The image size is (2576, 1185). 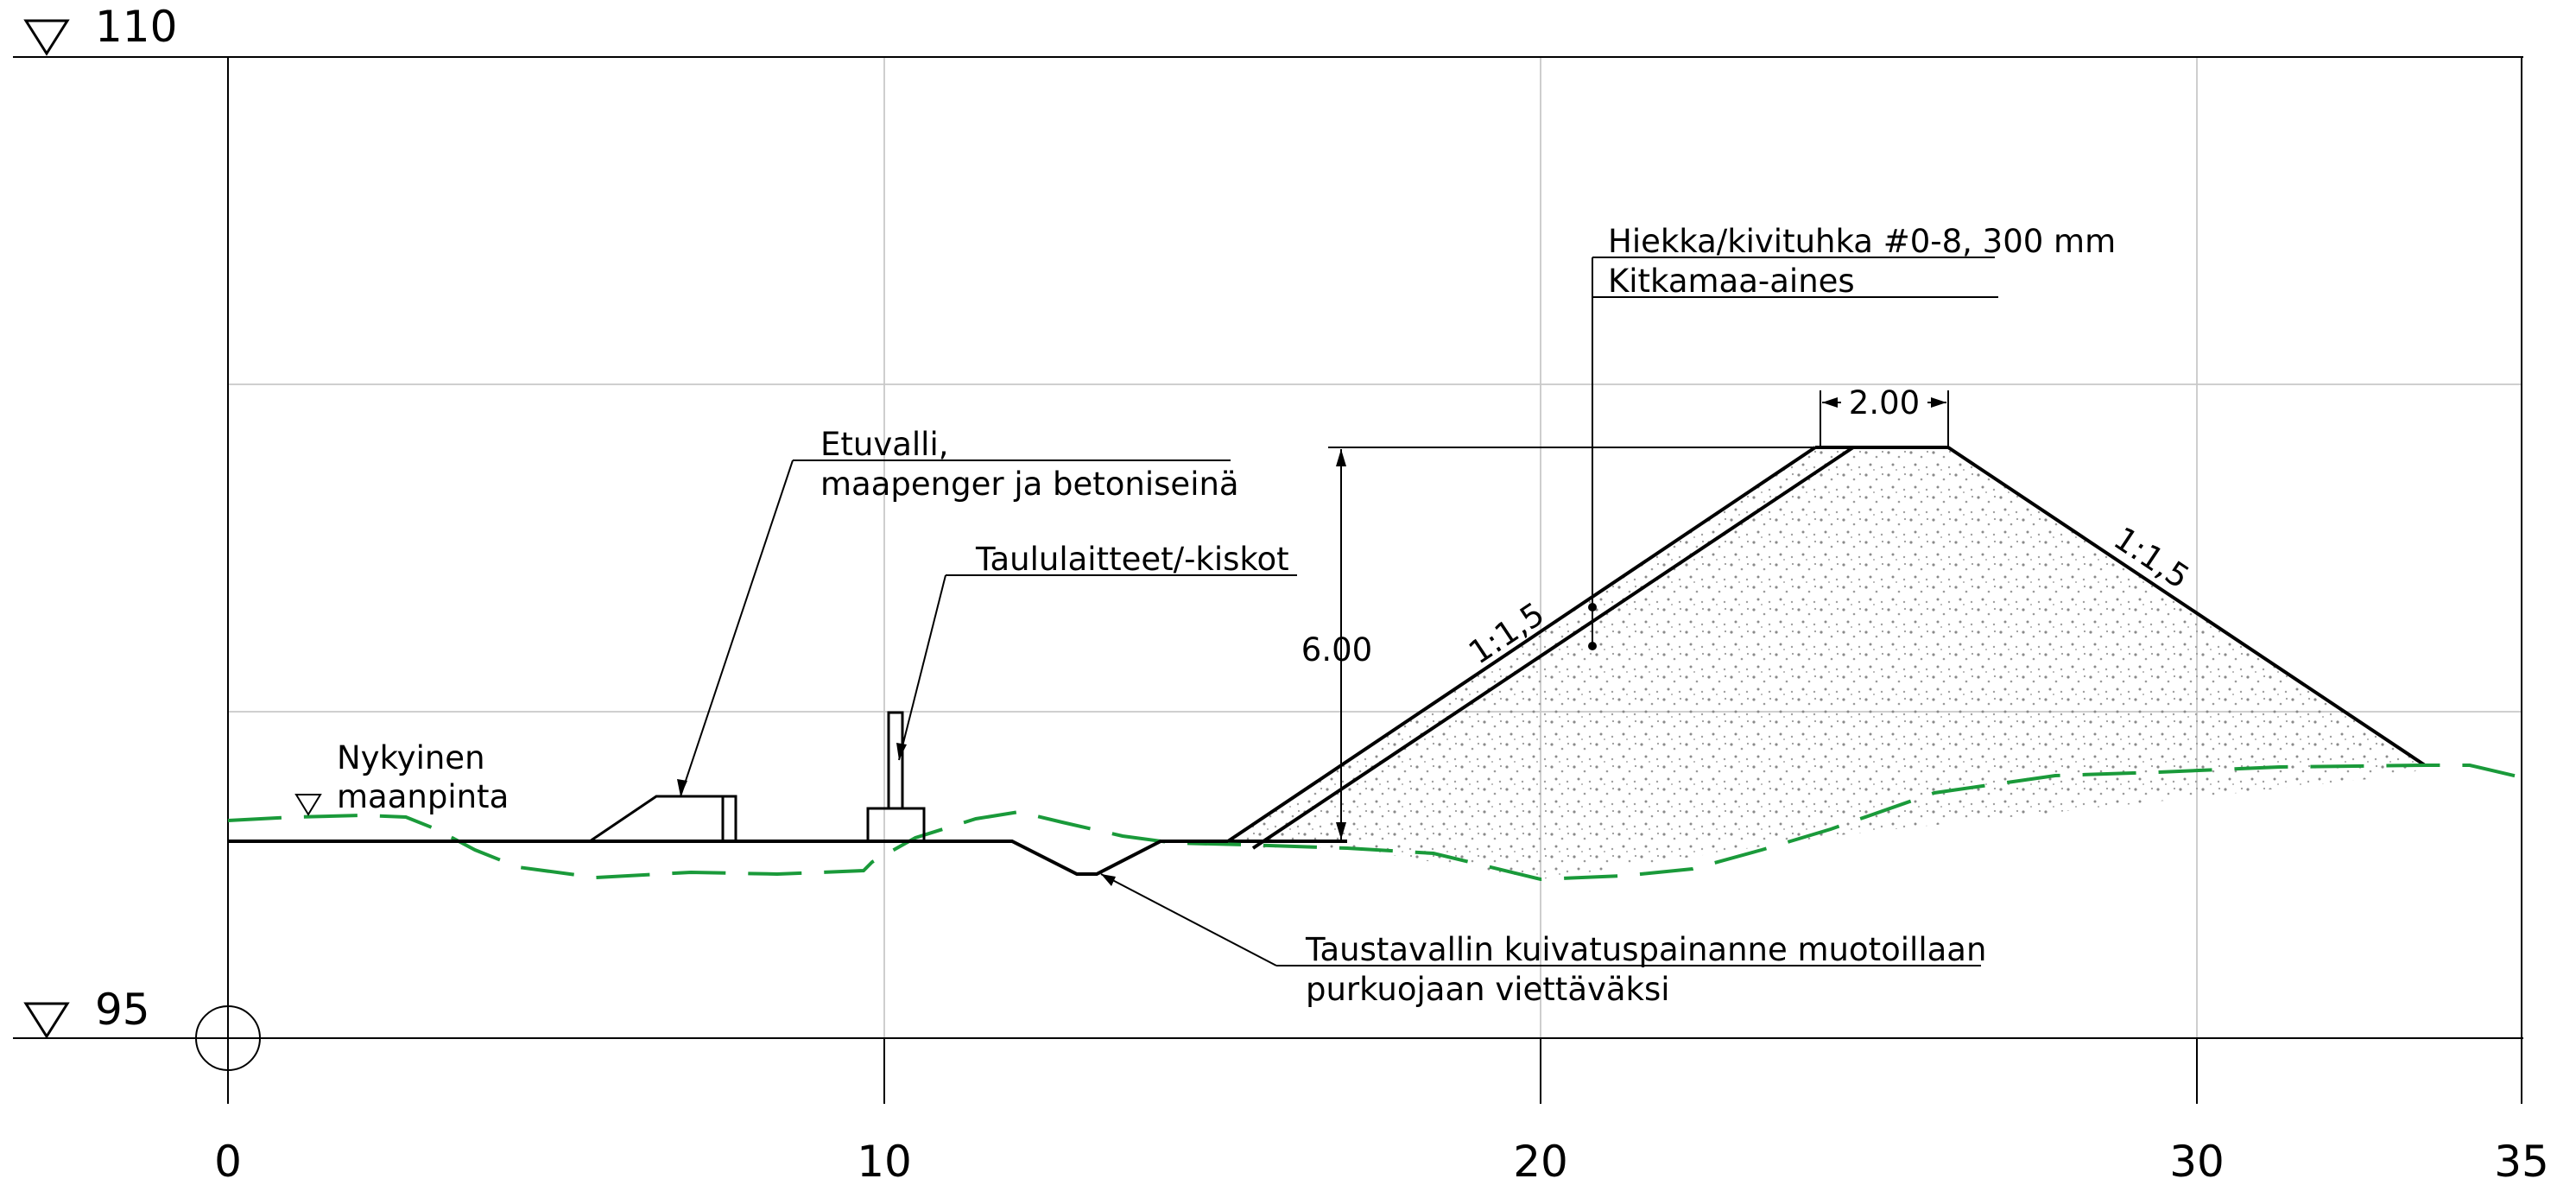 I want to click on x-tick-label: 10, so click(x=884, y=1161).